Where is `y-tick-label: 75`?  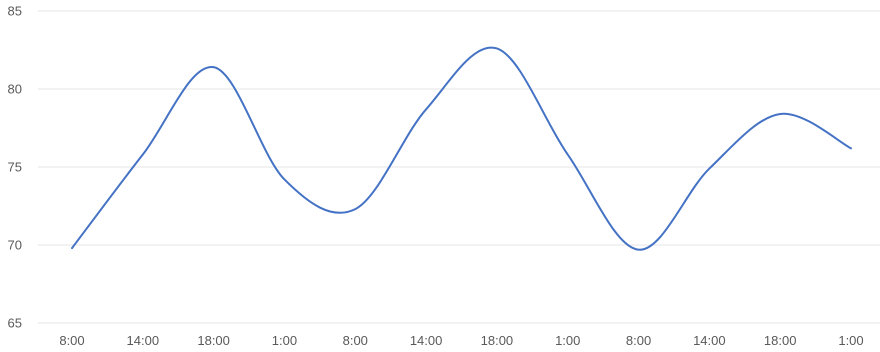 y-tick-label: 75 is located at coordinates (15, 167).